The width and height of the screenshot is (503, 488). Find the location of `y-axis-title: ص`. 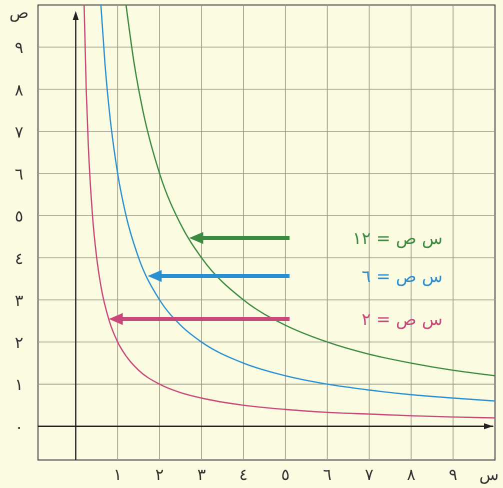

y-axis-title: ص is located at coordinates (19, 12).